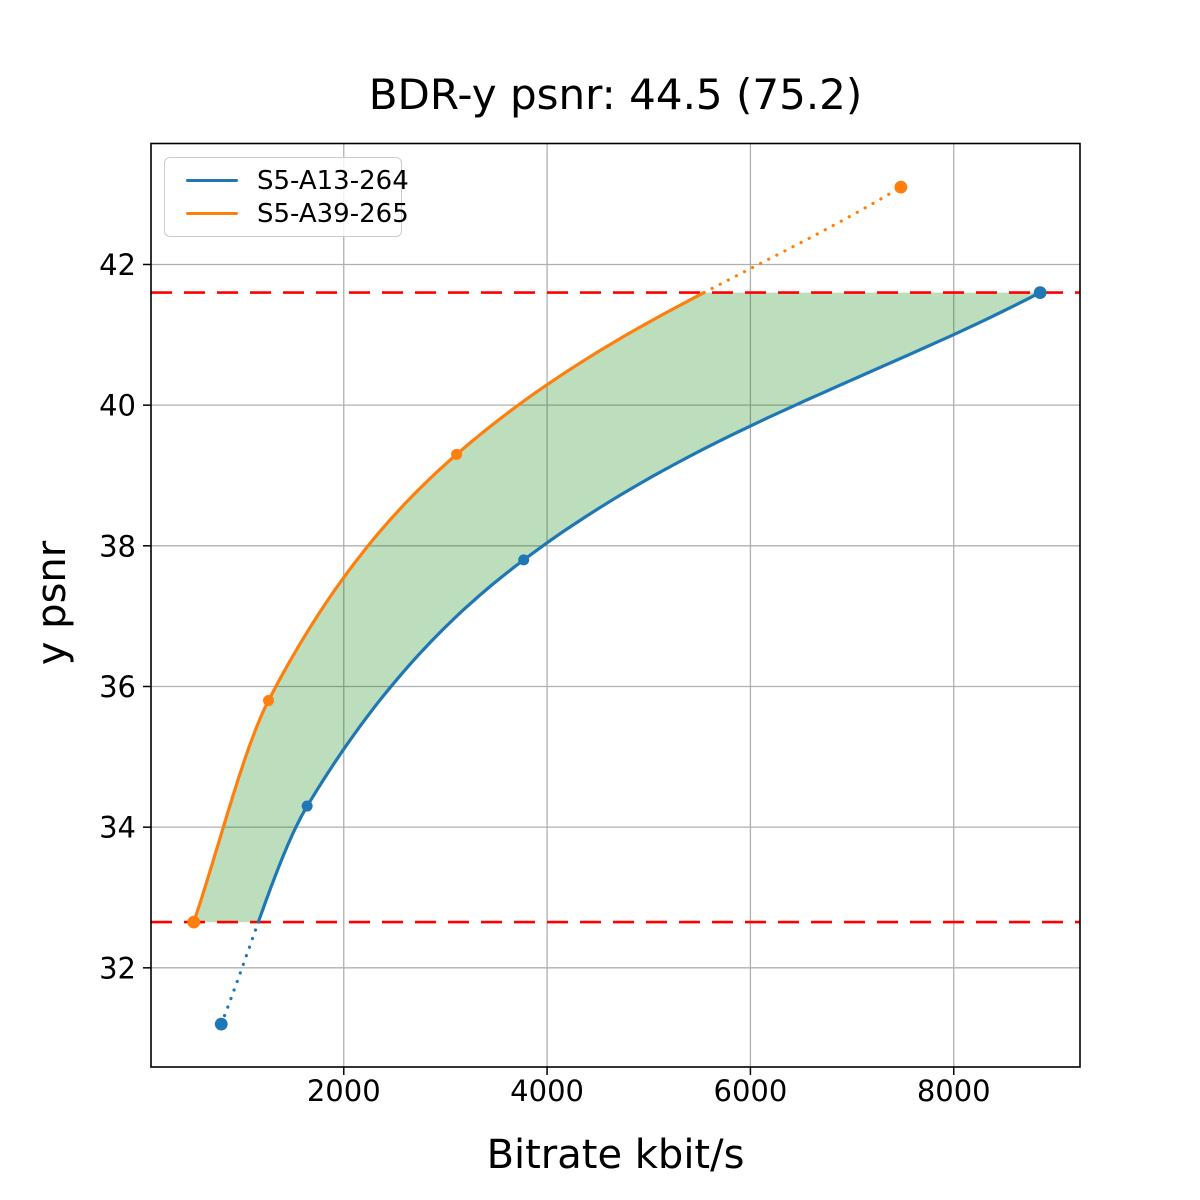 The height and width of the screenshot is (1200, 1200). I want to click on x-axis-label: Bitrate kbit/s, so click(615, 1155).